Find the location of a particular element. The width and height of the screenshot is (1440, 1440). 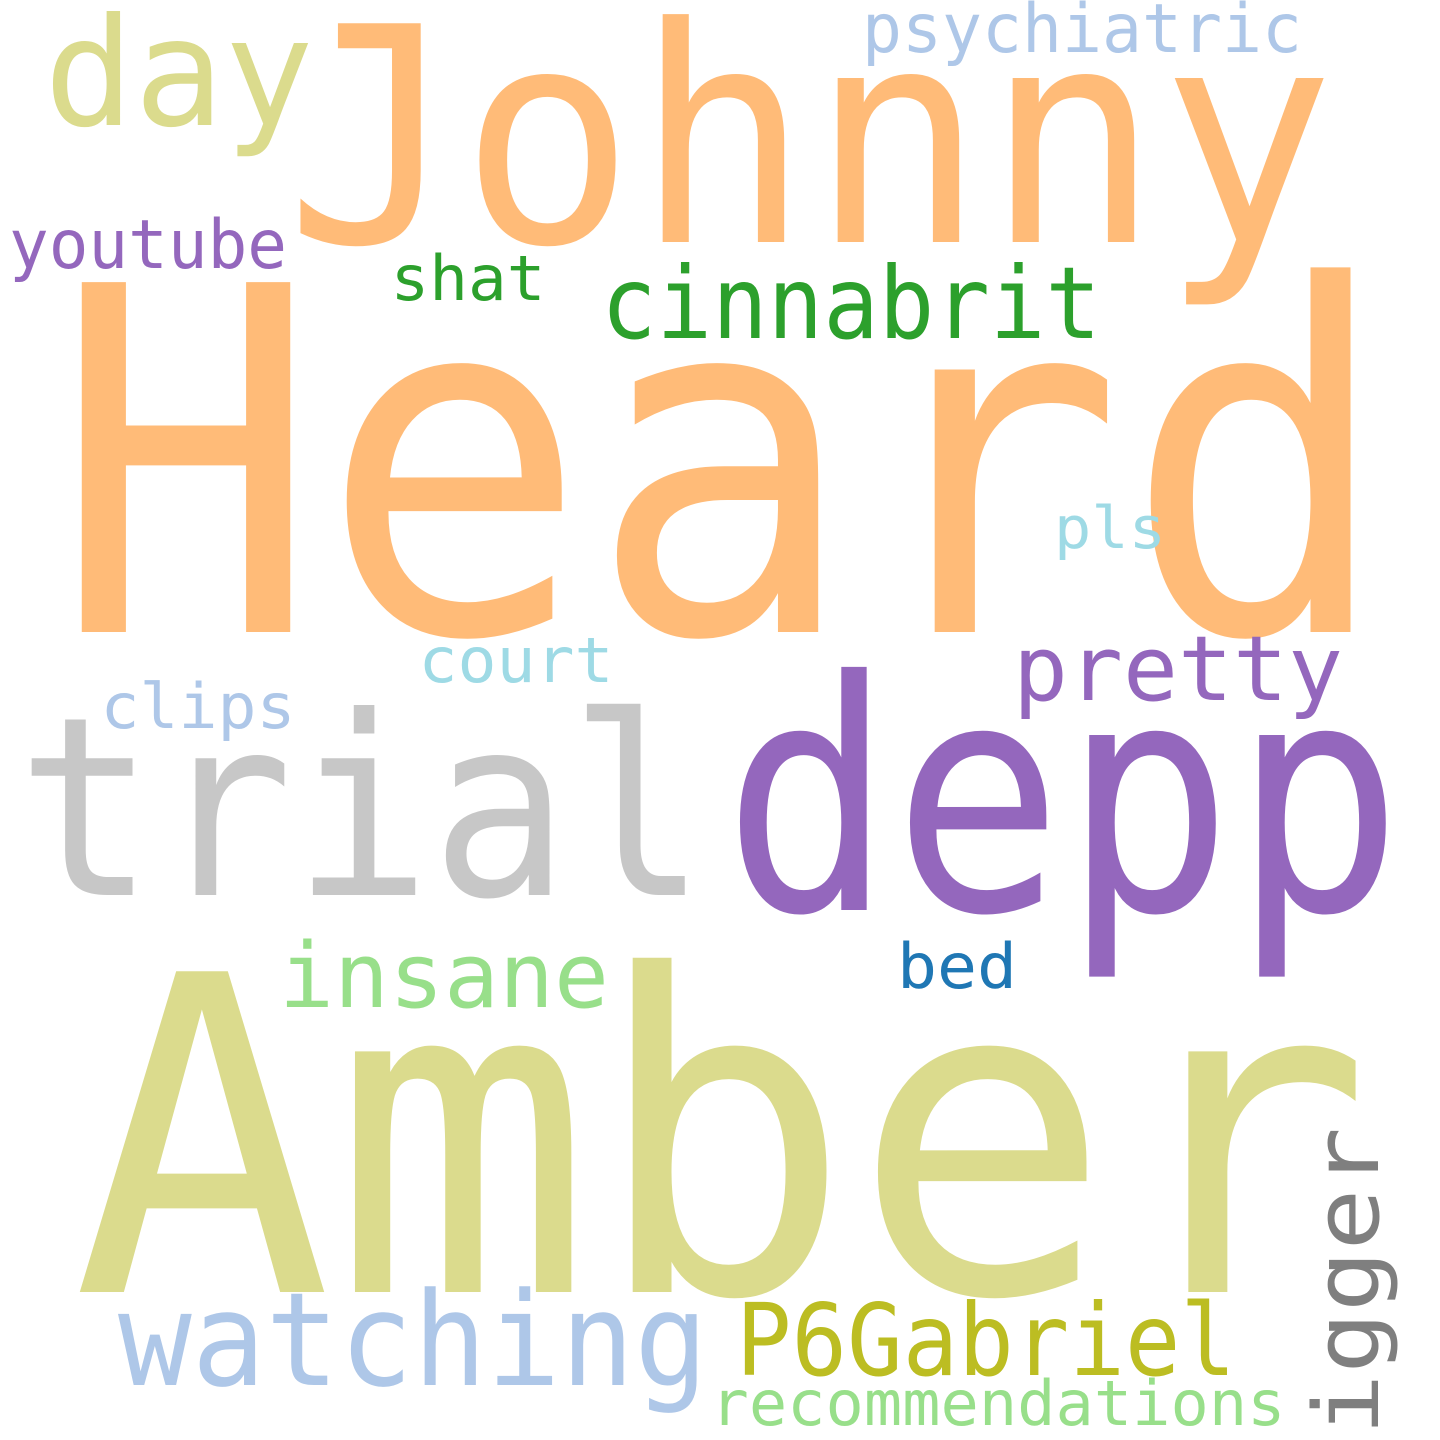

word-clips: clips is located at coordinates (198, 706).